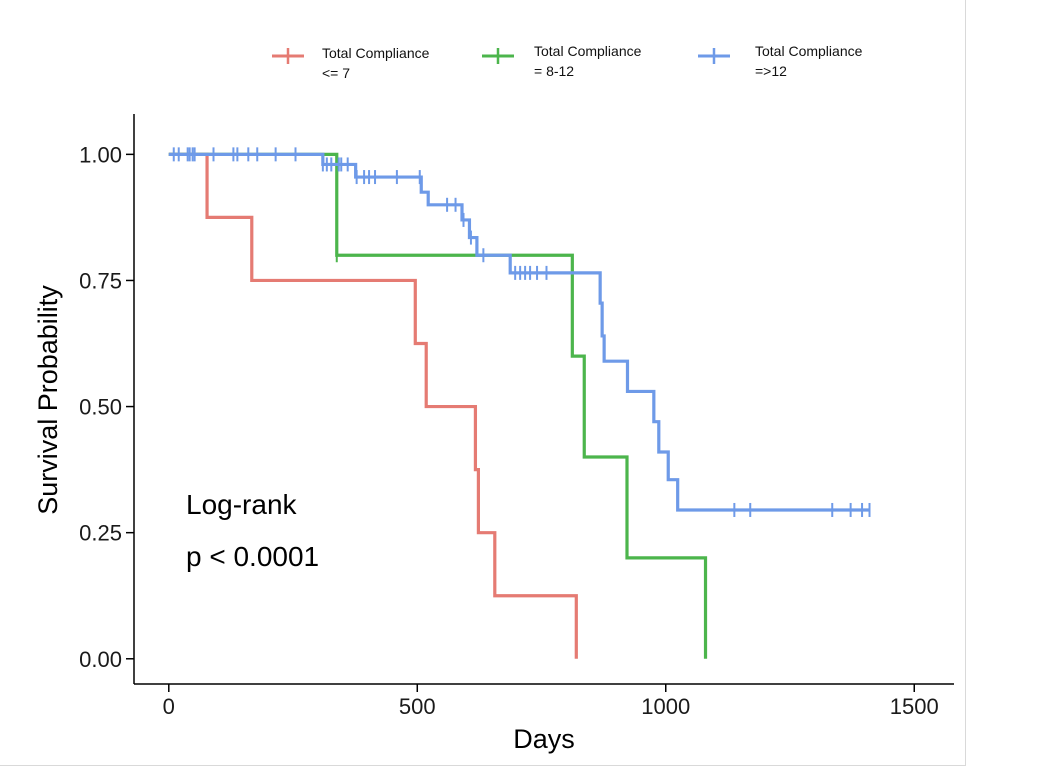 Image resolution: width=1060 pixels, height=769 pixels. What do you see at coordinates (914, 706) in the screenshot?
I see `x-tick-label: 1500` at bounding box center [914, 706].